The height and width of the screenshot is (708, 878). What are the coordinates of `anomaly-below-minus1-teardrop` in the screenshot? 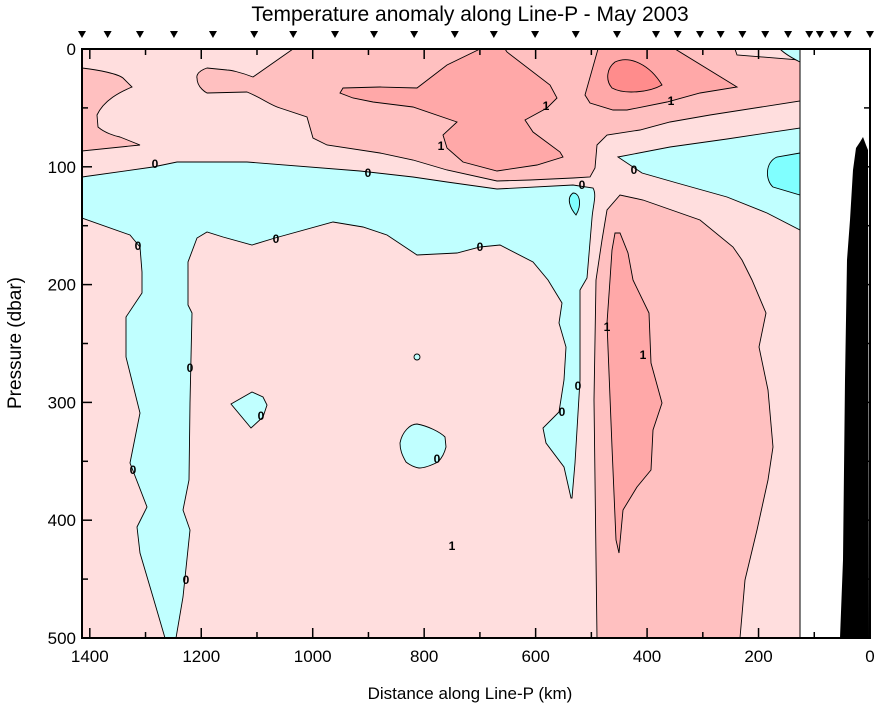 It's located at (574, 204).